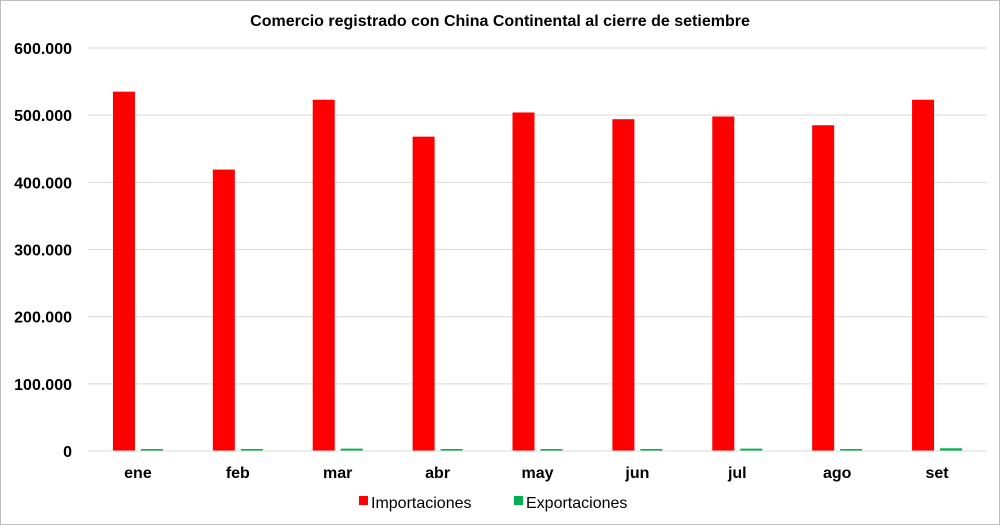 The height and width of the screenshot is (525, 1000). I want to click on bar-importaciones-jul, so click(723, 283).